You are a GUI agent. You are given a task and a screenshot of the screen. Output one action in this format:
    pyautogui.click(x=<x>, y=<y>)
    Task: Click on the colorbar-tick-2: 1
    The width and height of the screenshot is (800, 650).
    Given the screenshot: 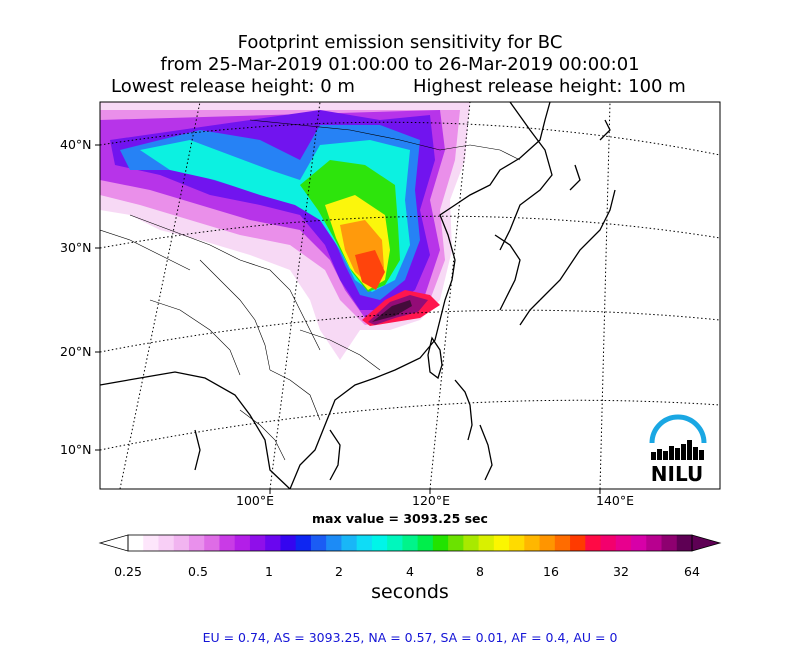 What is the action you would take?
    pyautogui.click(x=269, y=571)
    